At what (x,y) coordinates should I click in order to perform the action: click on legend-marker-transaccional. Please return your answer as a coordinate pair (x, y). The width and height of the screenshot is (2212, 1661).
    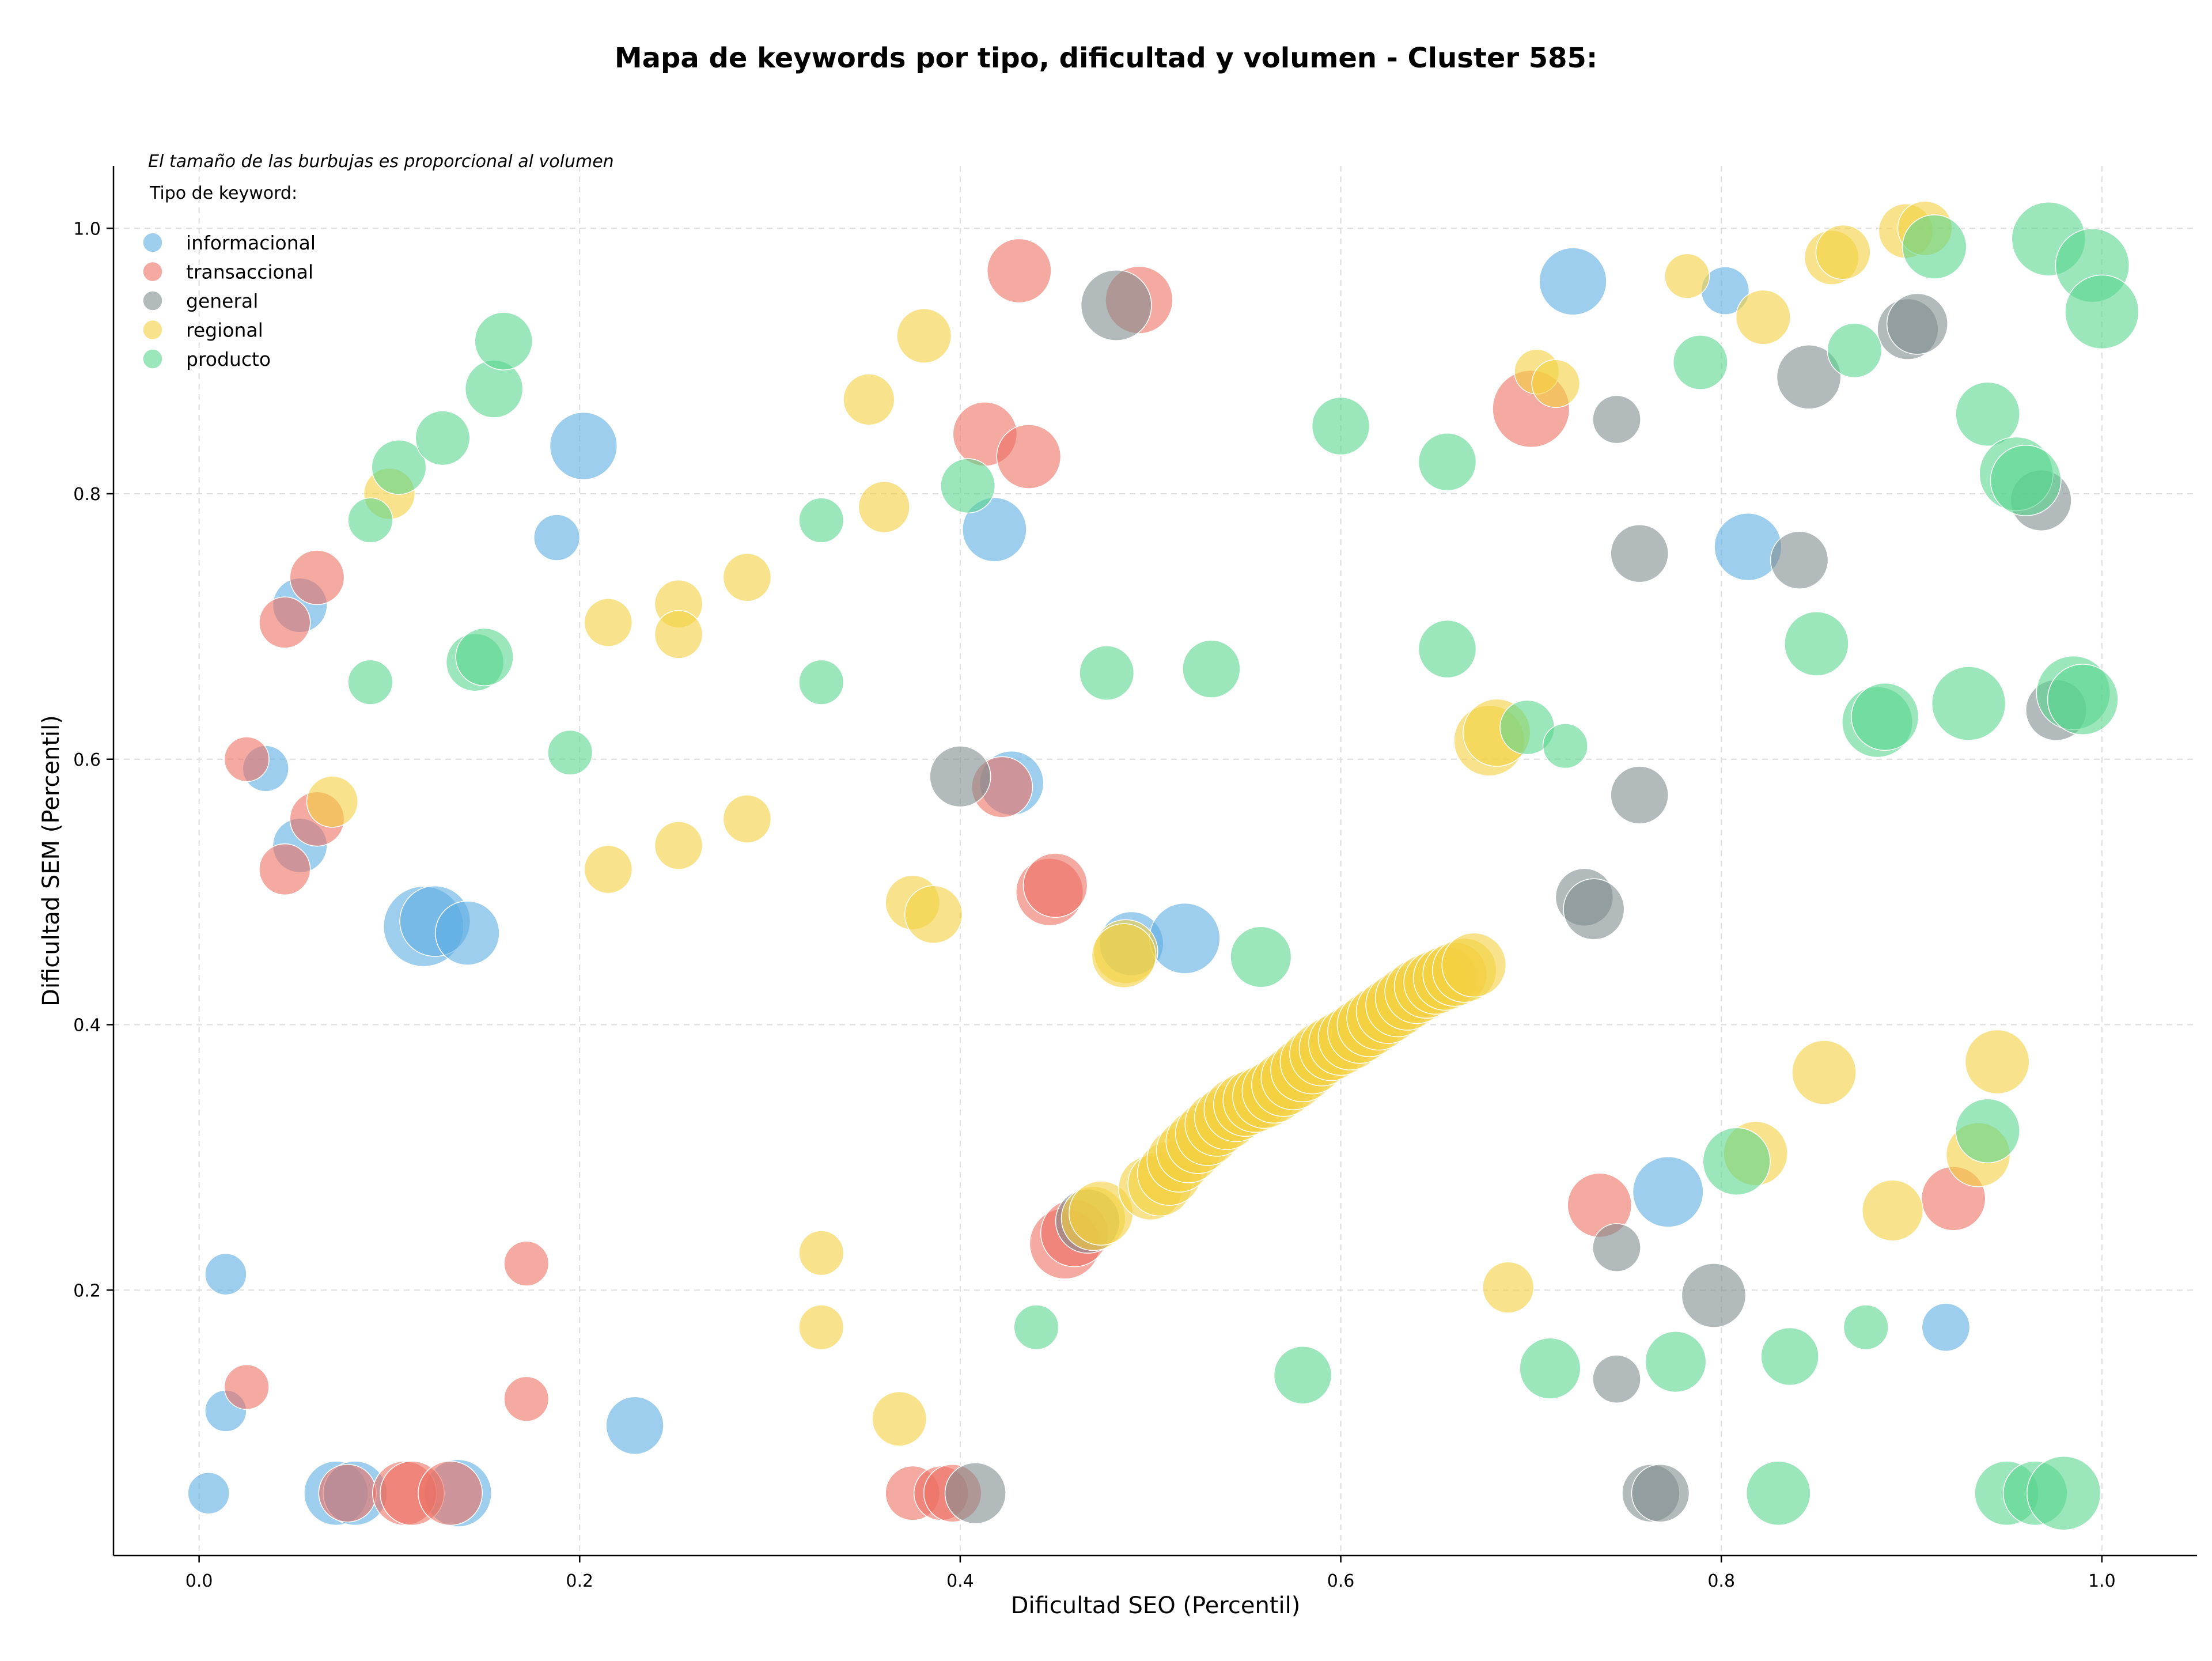
    Looking at the image, I should click on (152, 271).